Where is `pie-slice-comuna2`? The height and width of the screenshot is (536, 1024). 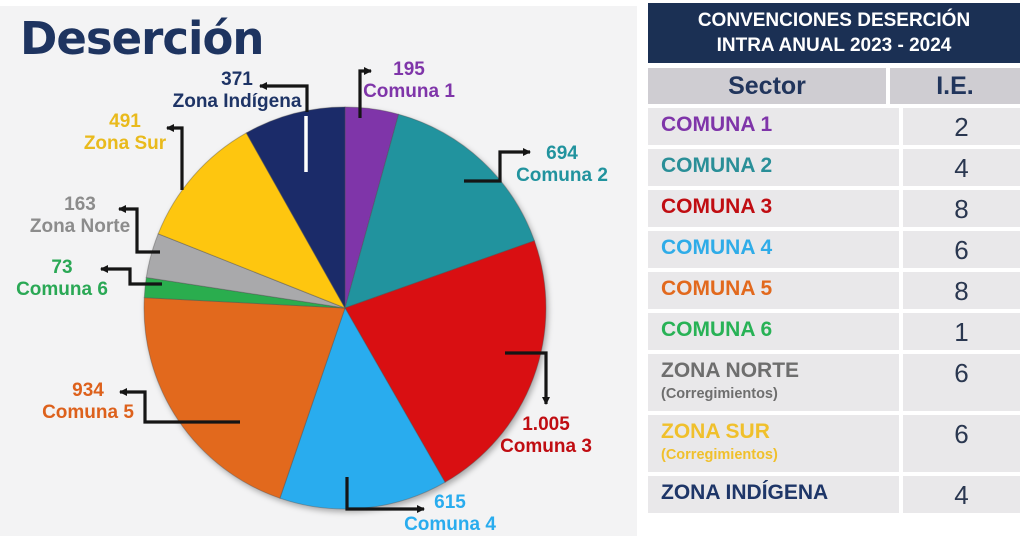 pie-slice-comuna2 is located at coordinates (440, 211).